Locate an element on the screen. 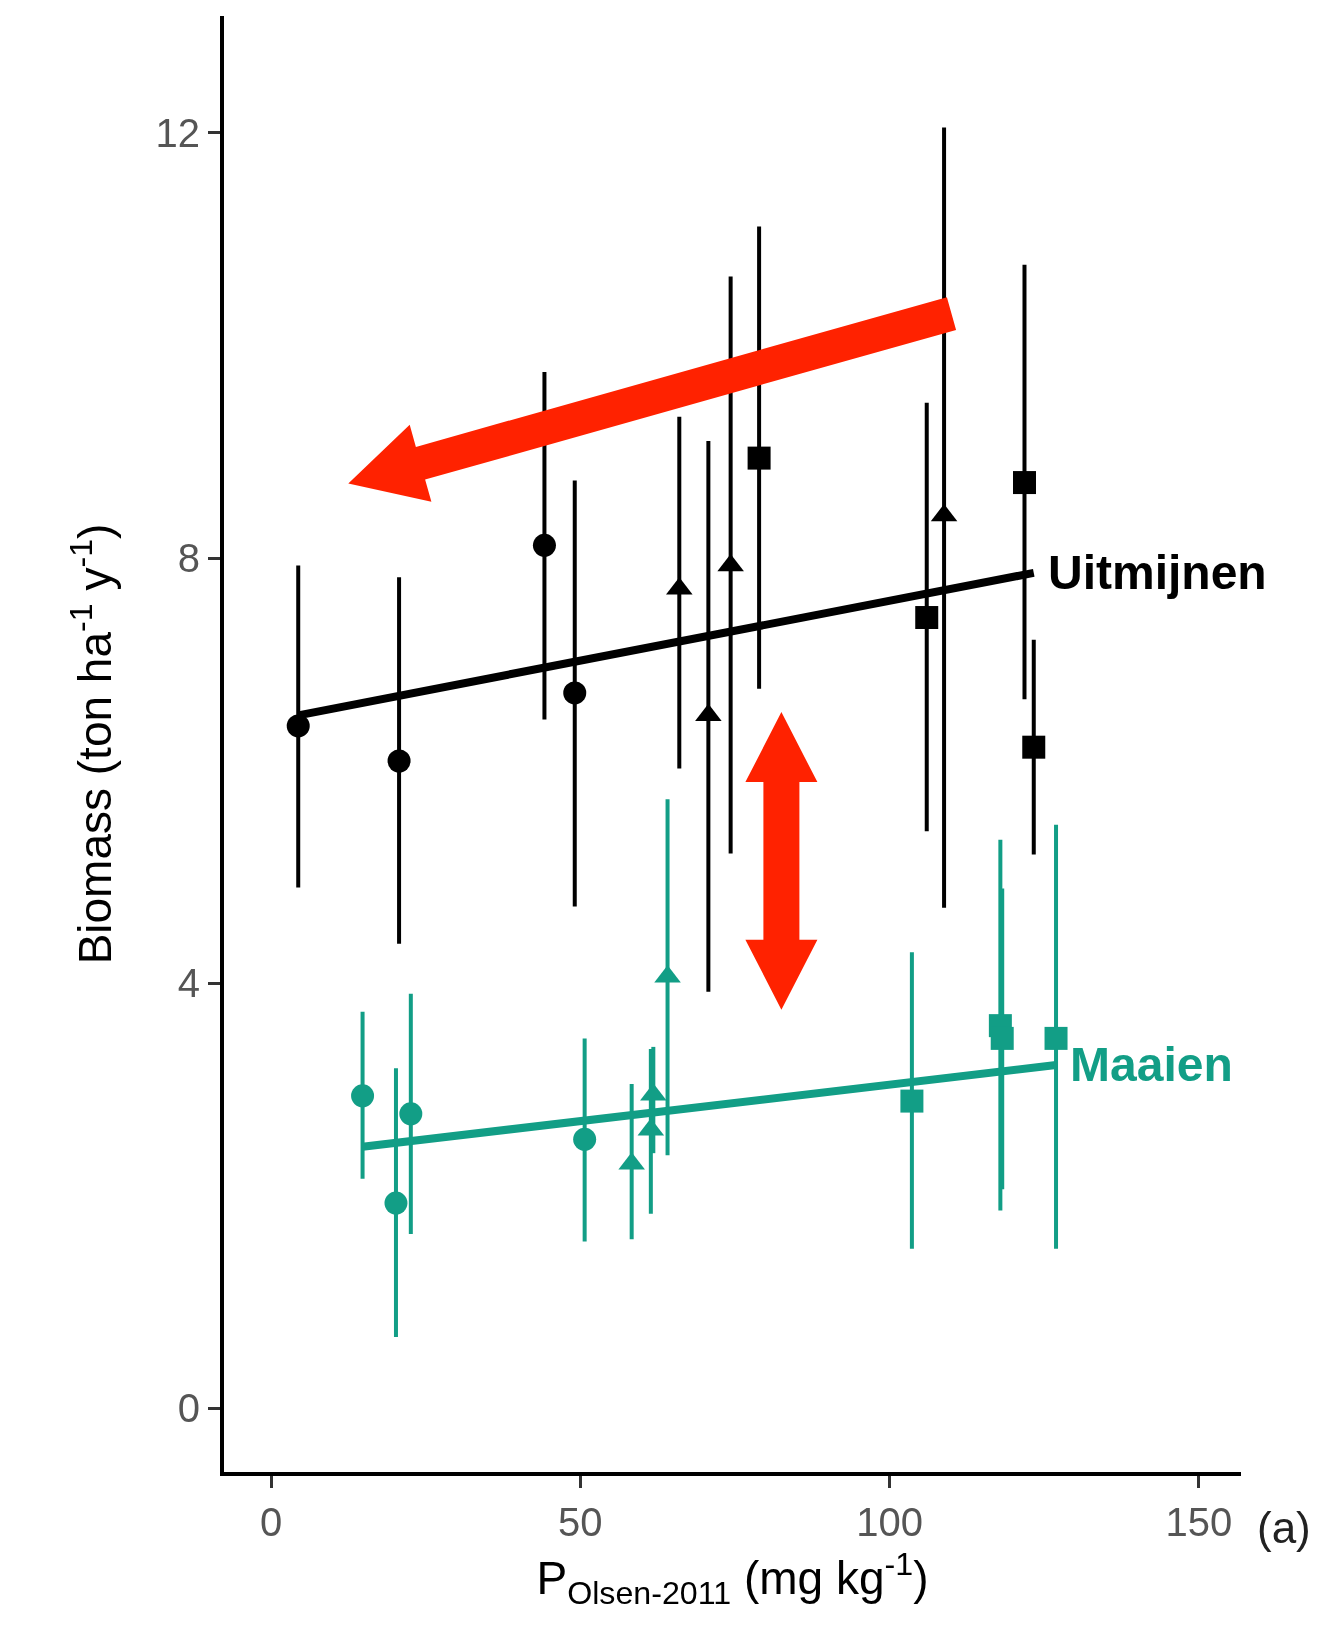  y-tick-label: 12 is located at coordinates (177, 132).